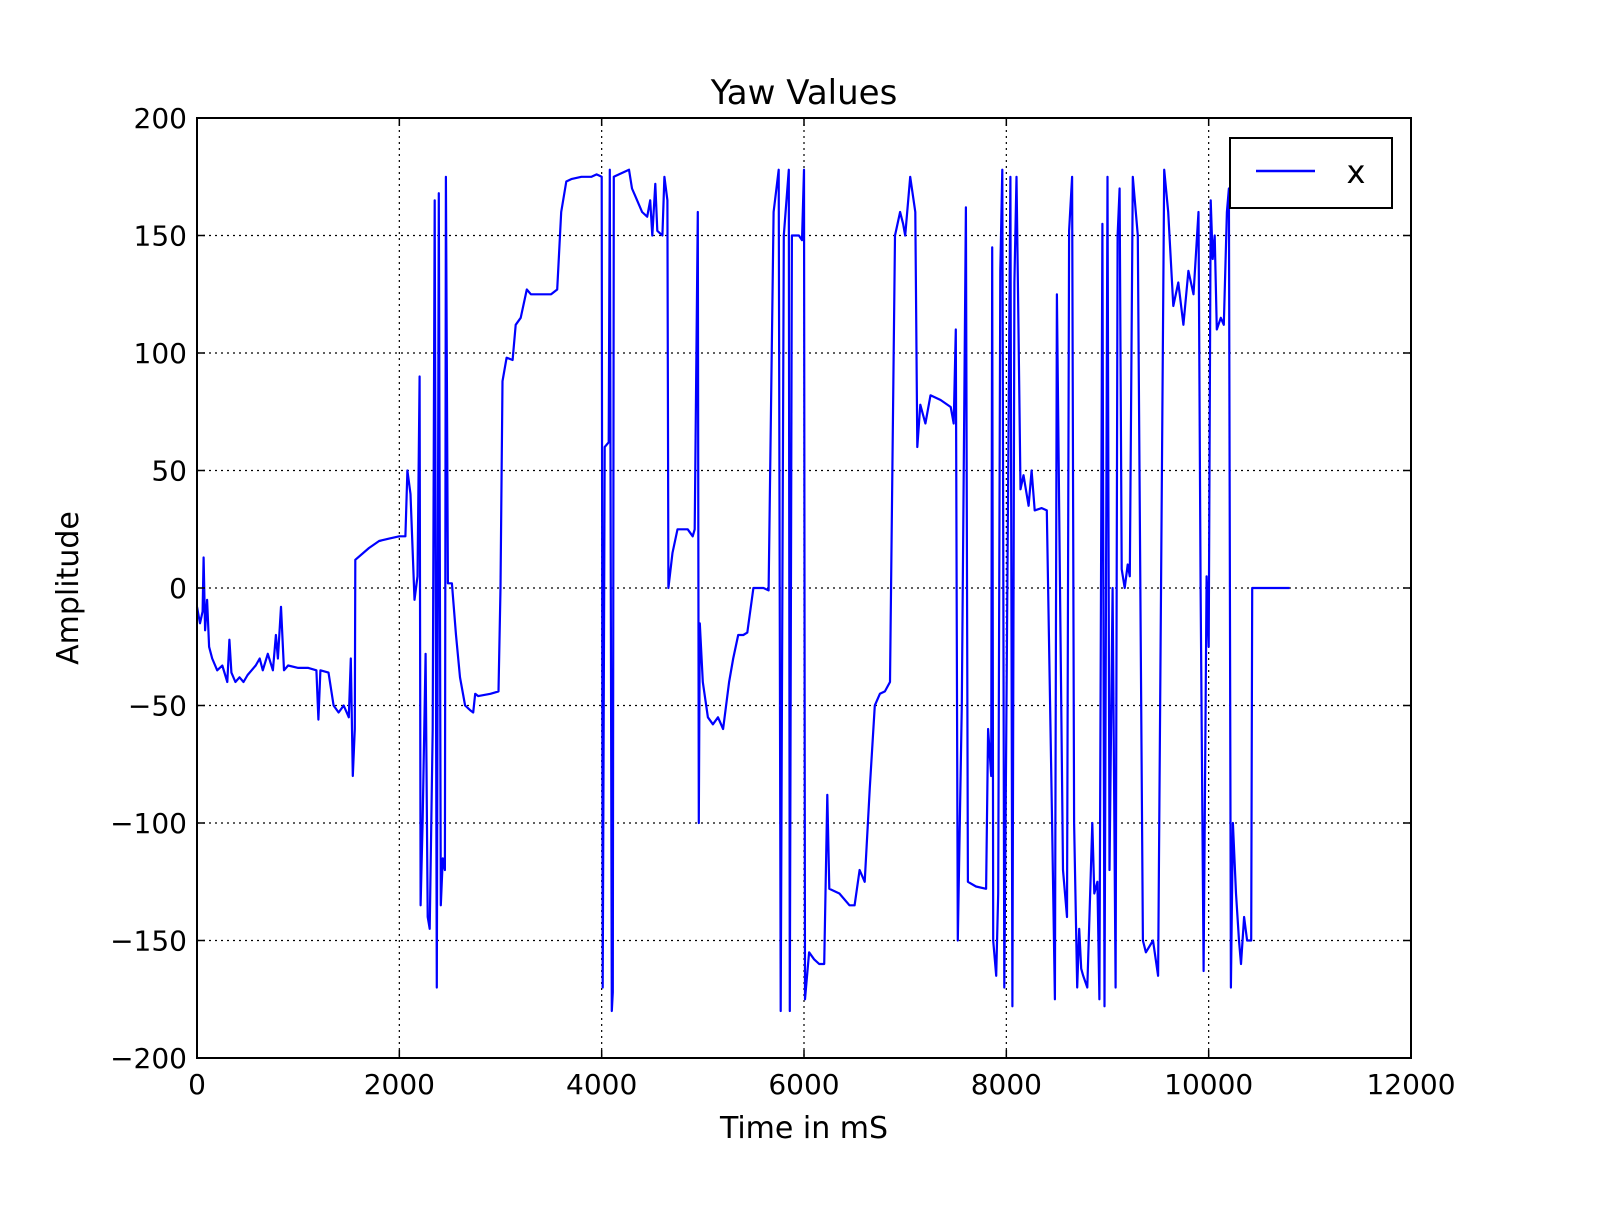 The height and width of the screenshot is (1205, 1600). I want to click on x-tick-label: 0, so click(197, 1084).